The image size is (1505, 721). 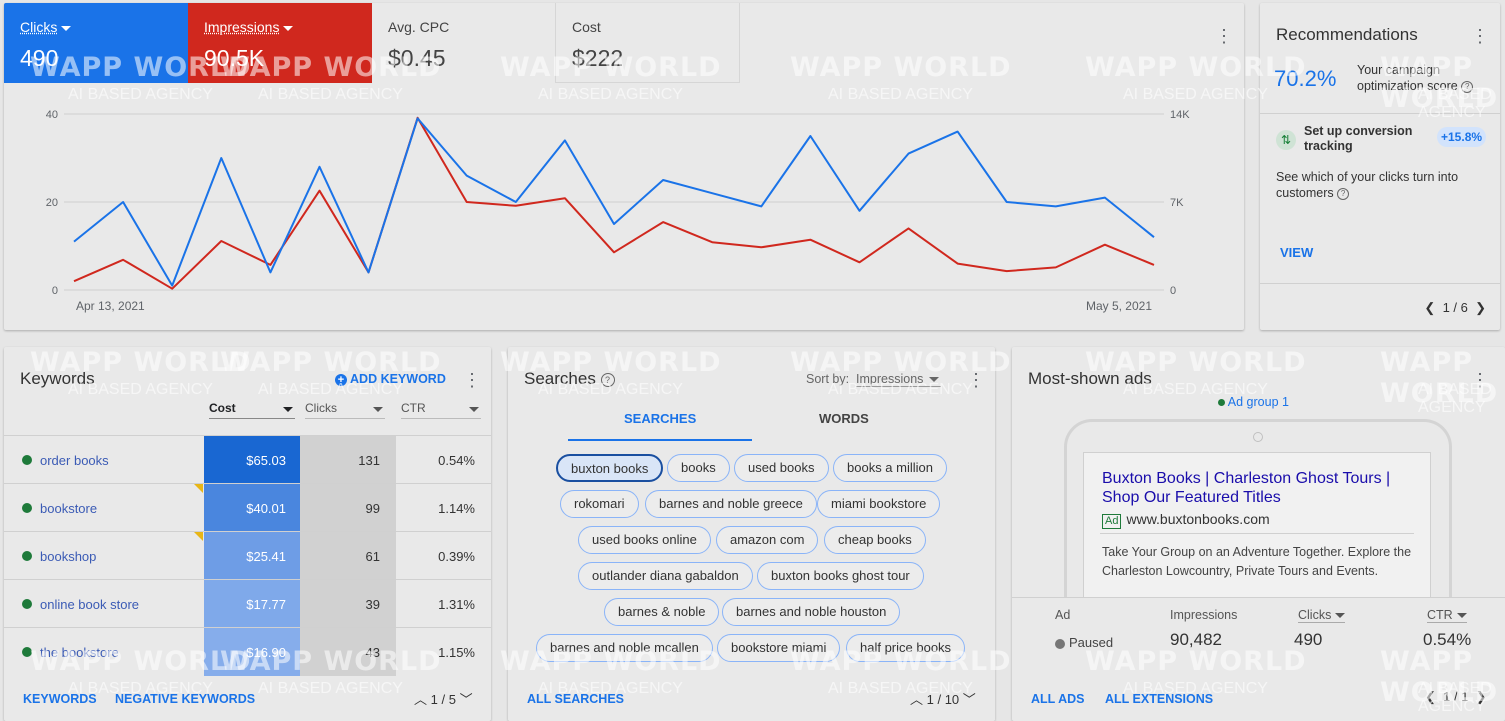 I want to click on add-keyword-button: + ADD KEYWORD, so click(x=390, y=379).